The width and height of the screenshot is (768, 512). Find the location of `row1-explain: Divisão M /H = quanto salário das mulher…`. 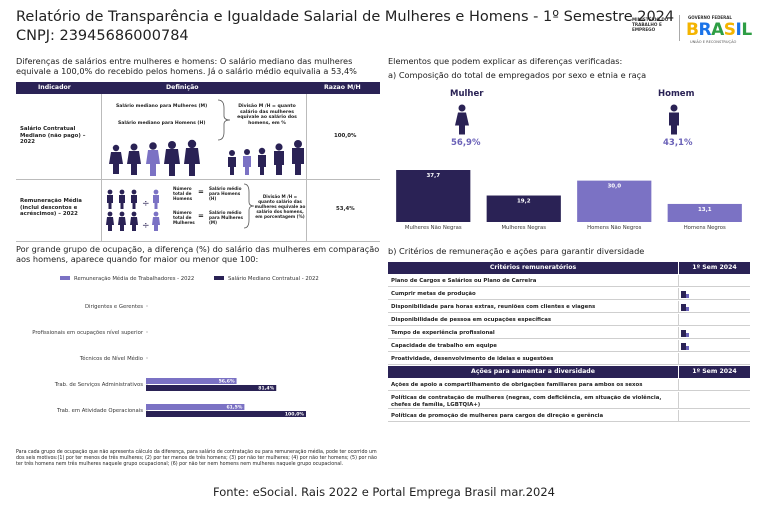

row1-explain: Divisão M /H = quanto salário das mulher… is located at coordinates (267, 115).